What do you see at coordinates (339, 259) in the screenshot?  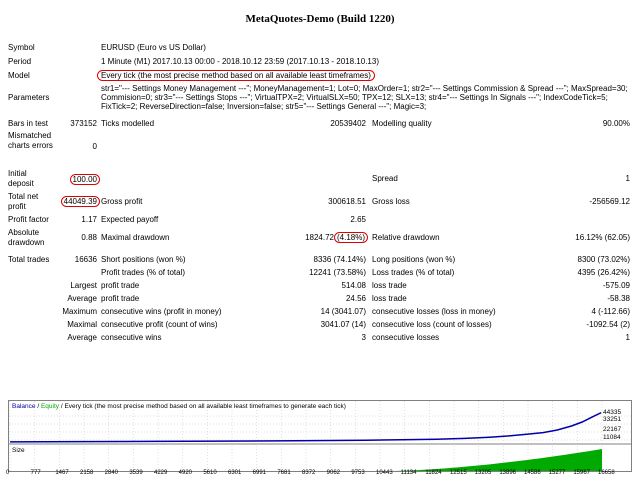 I see `short-value: 8336 (74.14%)` at bounding box center [339, 259].